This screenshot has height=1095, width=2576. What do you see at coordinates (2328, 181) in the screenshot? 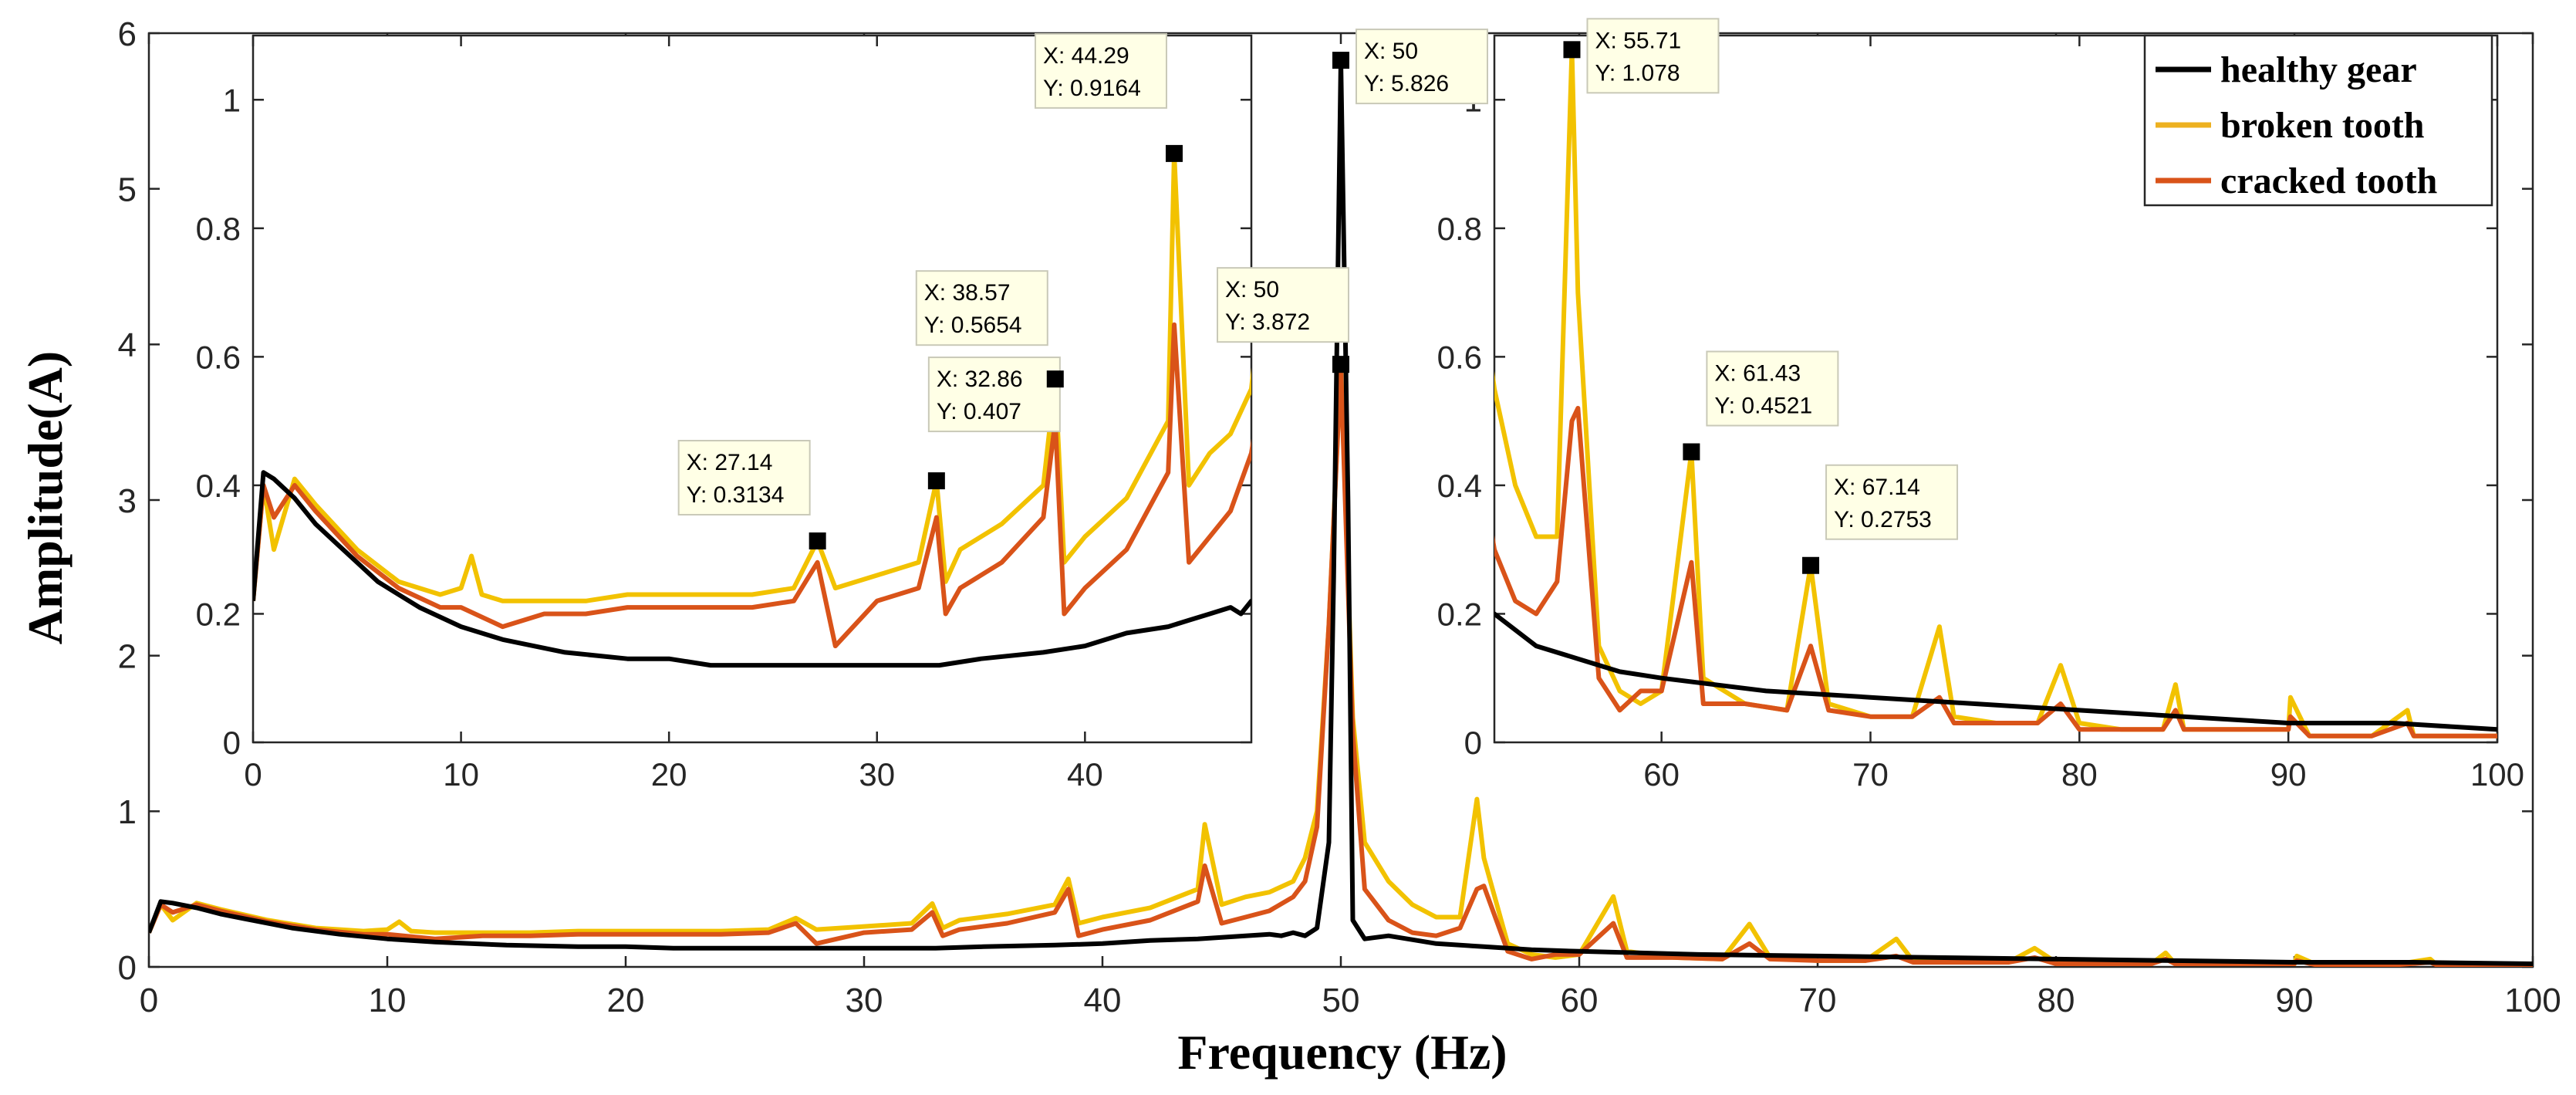
I see `legend-label: cracked tooth` at bounding box center [2328, 181].